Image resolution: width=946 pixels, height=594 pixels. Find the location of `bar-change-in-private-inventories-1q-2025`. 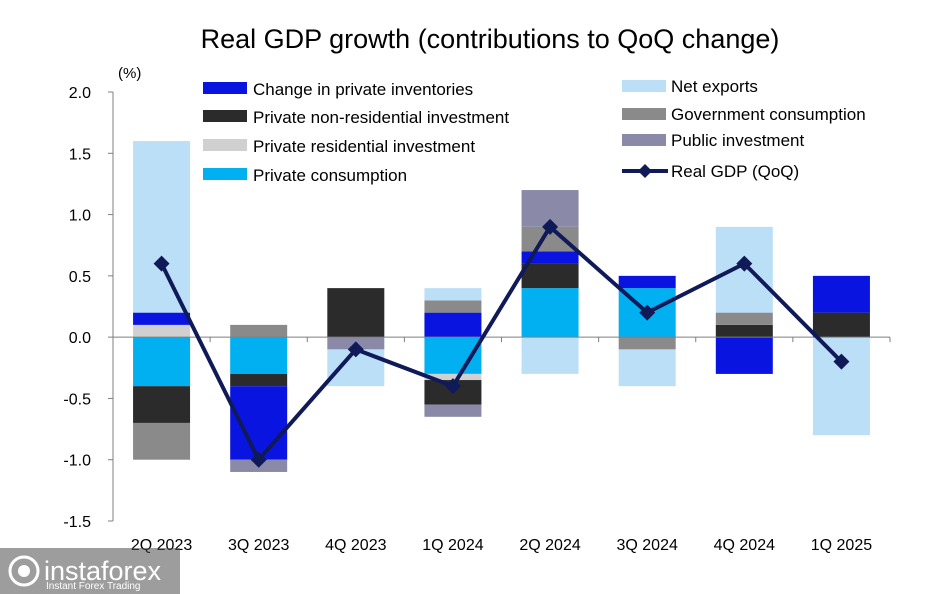

bar-change-in-private-inventories-1q-2025 is located at coordinates (841, 294).